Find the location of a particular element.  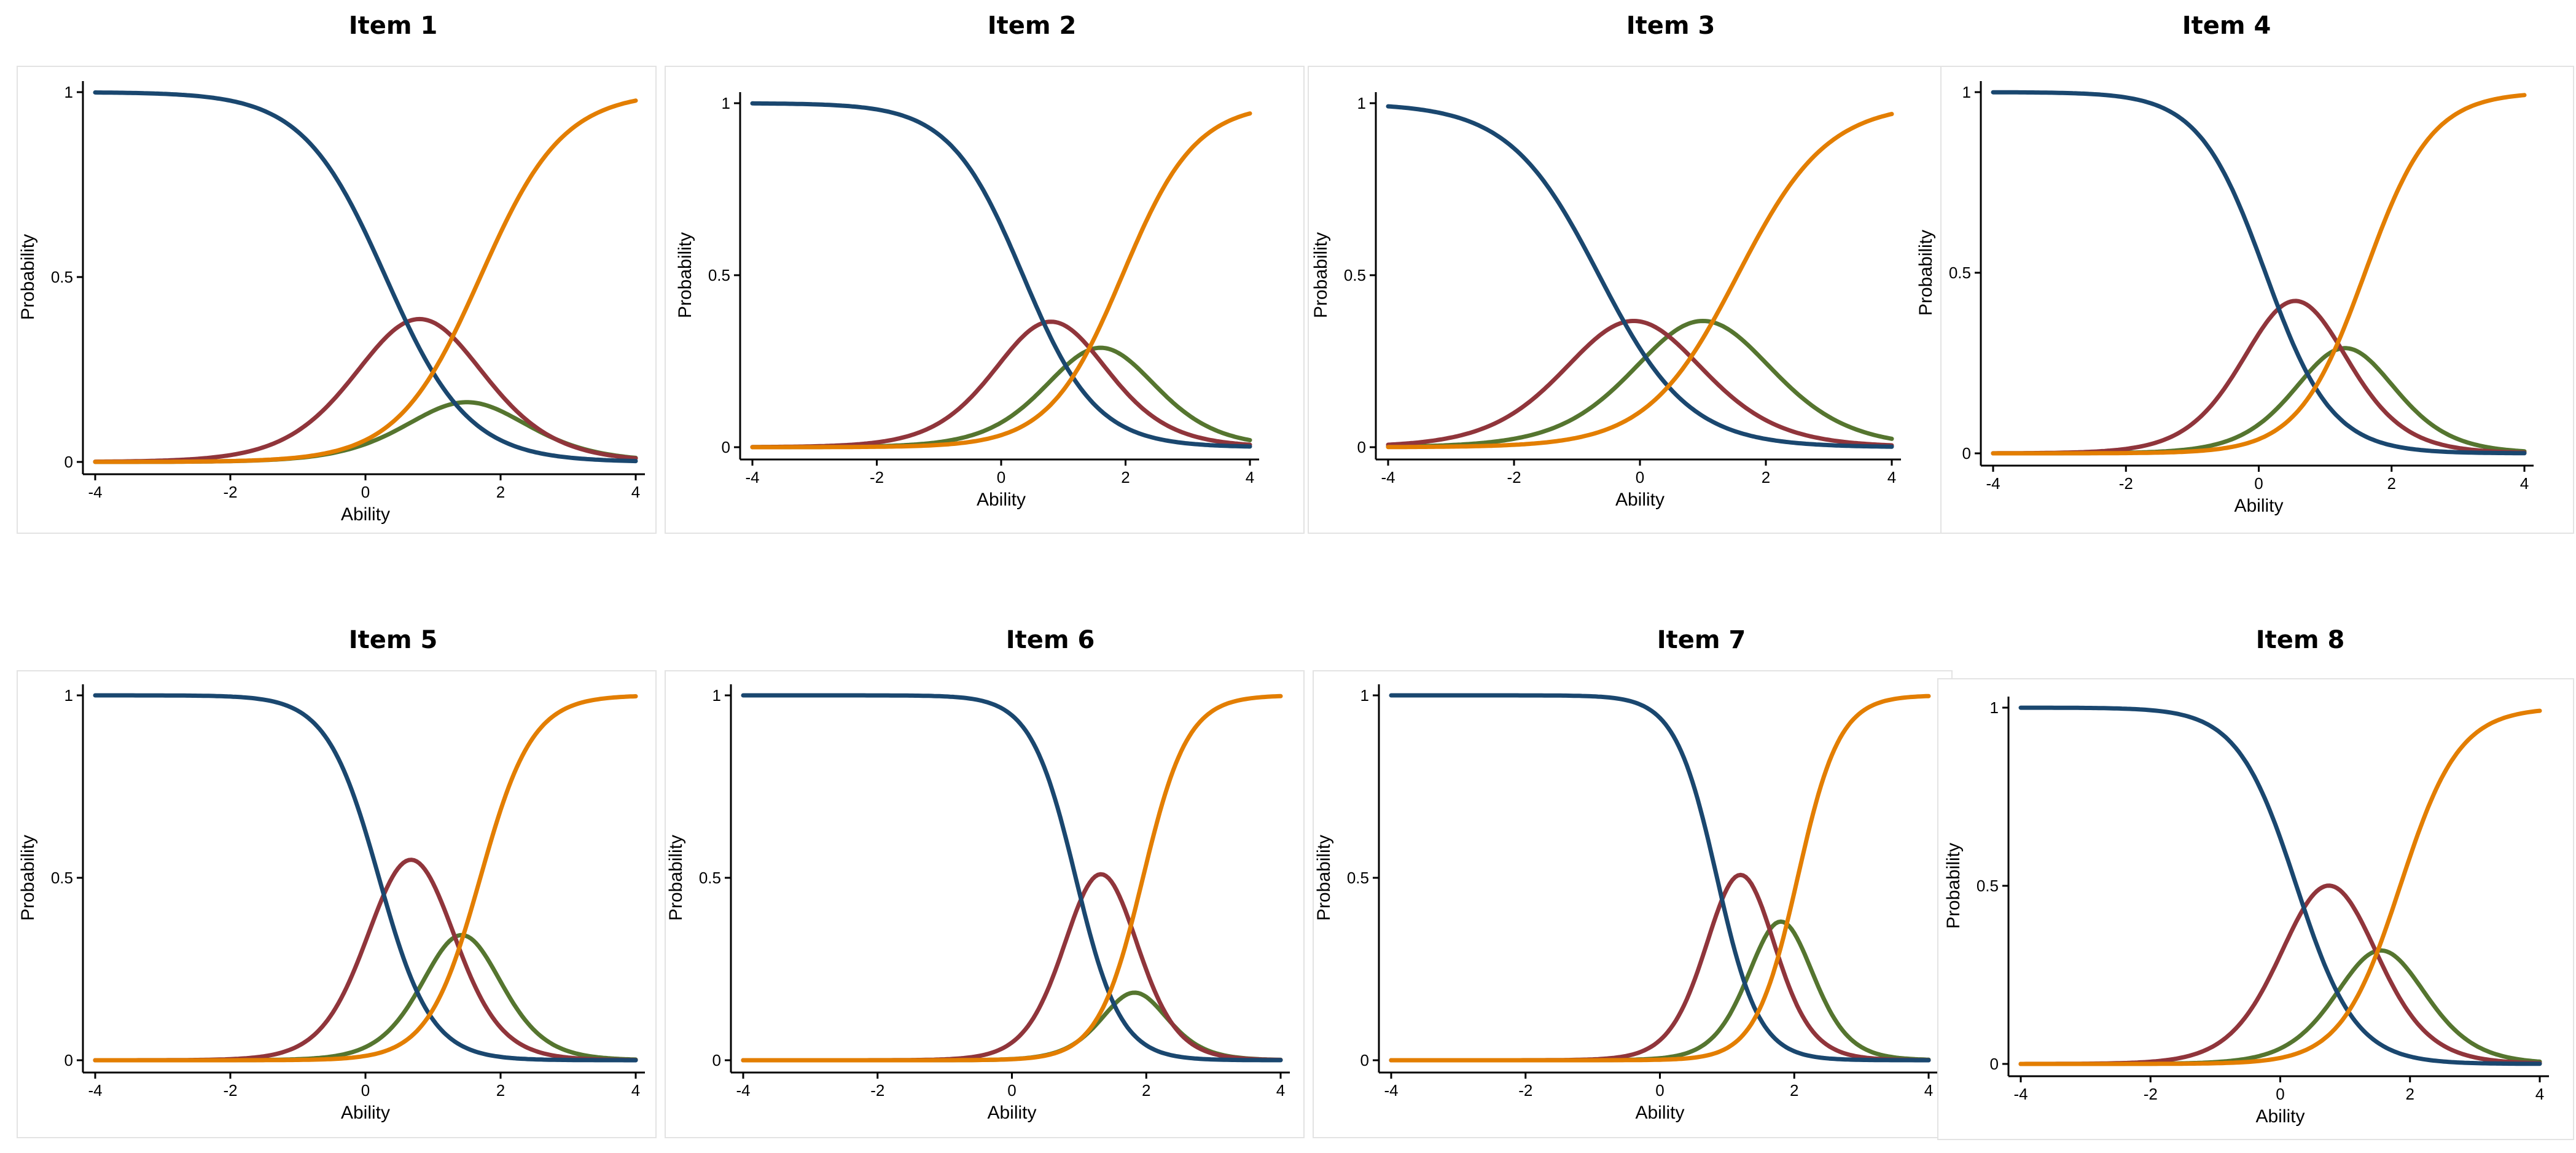

chart-panel-item-4: Item 4 -4 -2 0 2 4 0 0.5 1 Ability Probability is located at coordinates (2245, 273).